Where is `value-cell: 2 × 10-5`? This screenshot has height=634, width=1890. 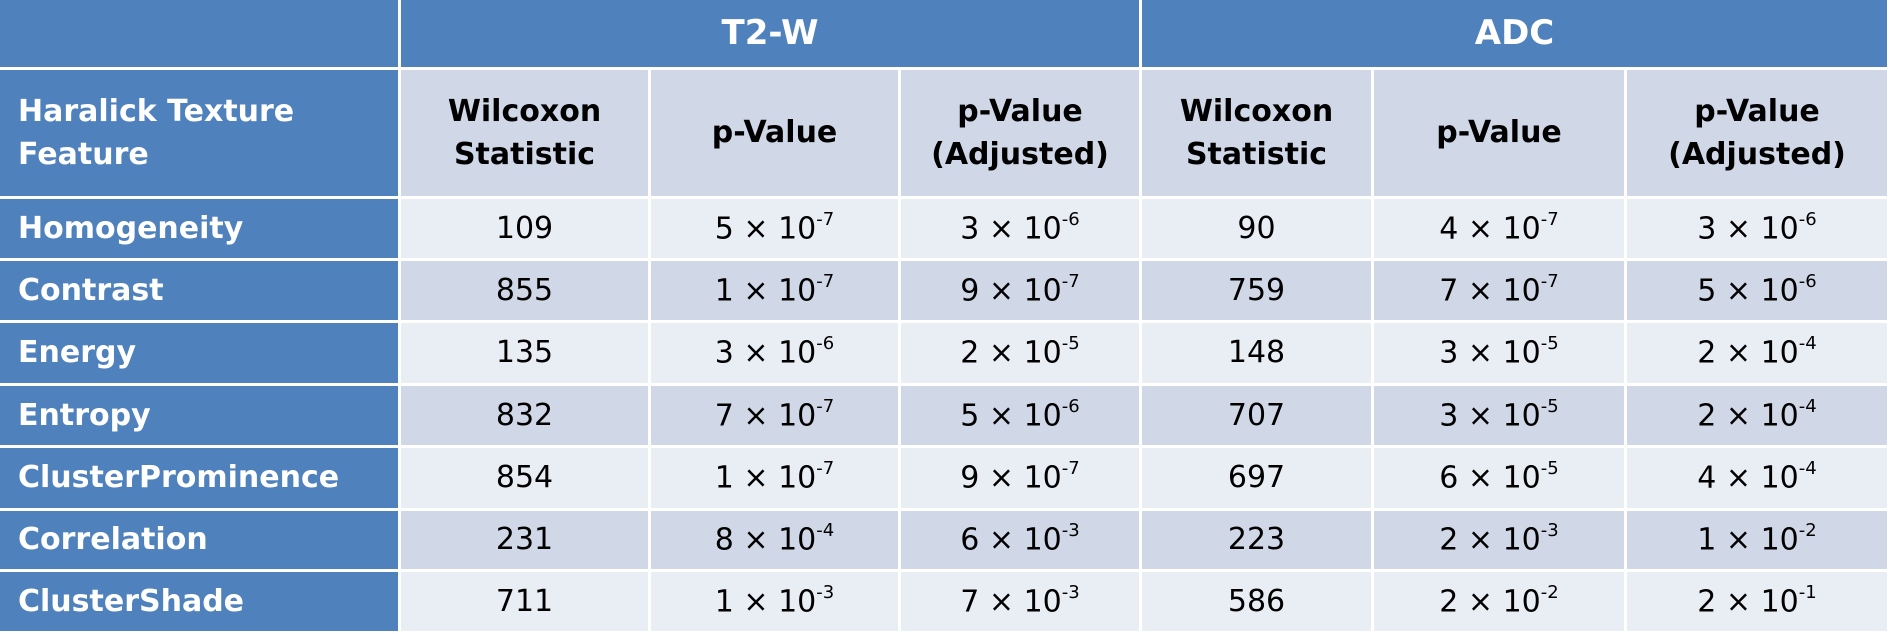
value-cell: 2 × 10-5 is located at coordinates (1021, 354).